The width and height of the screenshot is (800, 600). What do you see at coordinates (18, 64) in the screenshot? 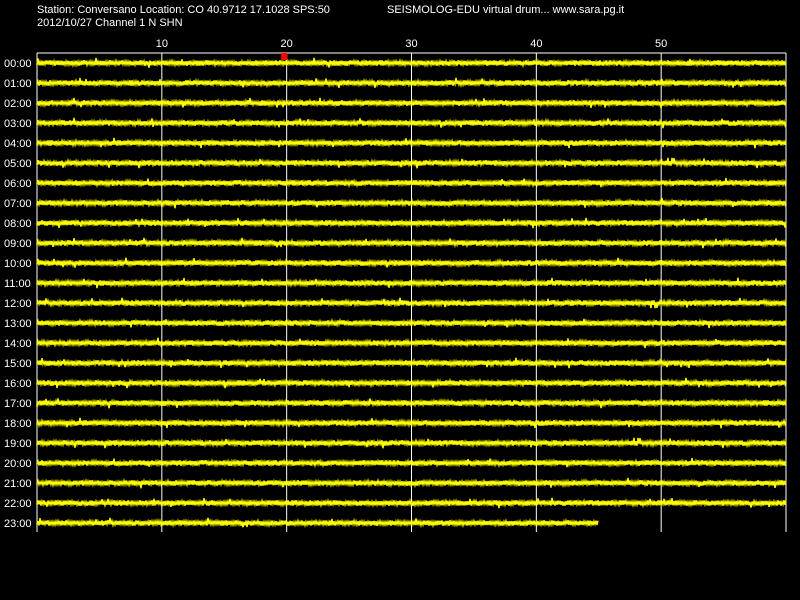
I see `hour-label: 00:00` at bounding box center [18, 64].